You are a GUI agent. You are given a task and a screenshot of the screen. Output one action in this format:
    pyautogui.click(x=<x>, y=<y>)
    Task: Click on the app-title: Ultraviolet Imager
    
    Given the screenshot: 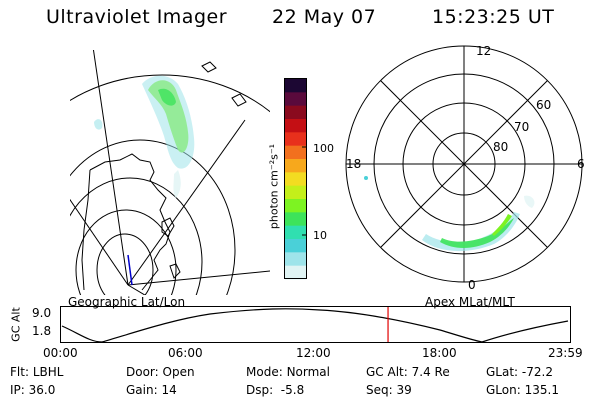 What is the action you would take?
    pyautogui.click(x=137, y=17)
    